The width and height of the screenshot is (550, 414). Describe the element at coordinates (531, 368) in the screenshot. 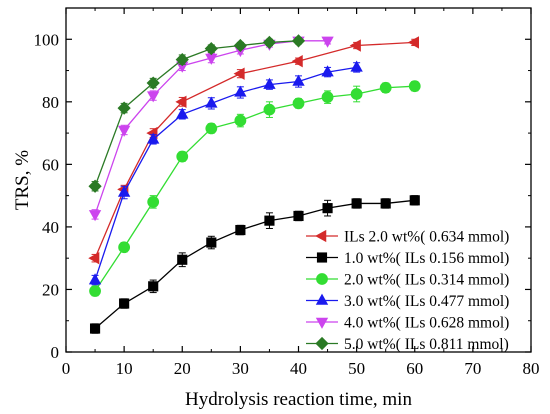

I see `x-tick-label: 80` at that location.